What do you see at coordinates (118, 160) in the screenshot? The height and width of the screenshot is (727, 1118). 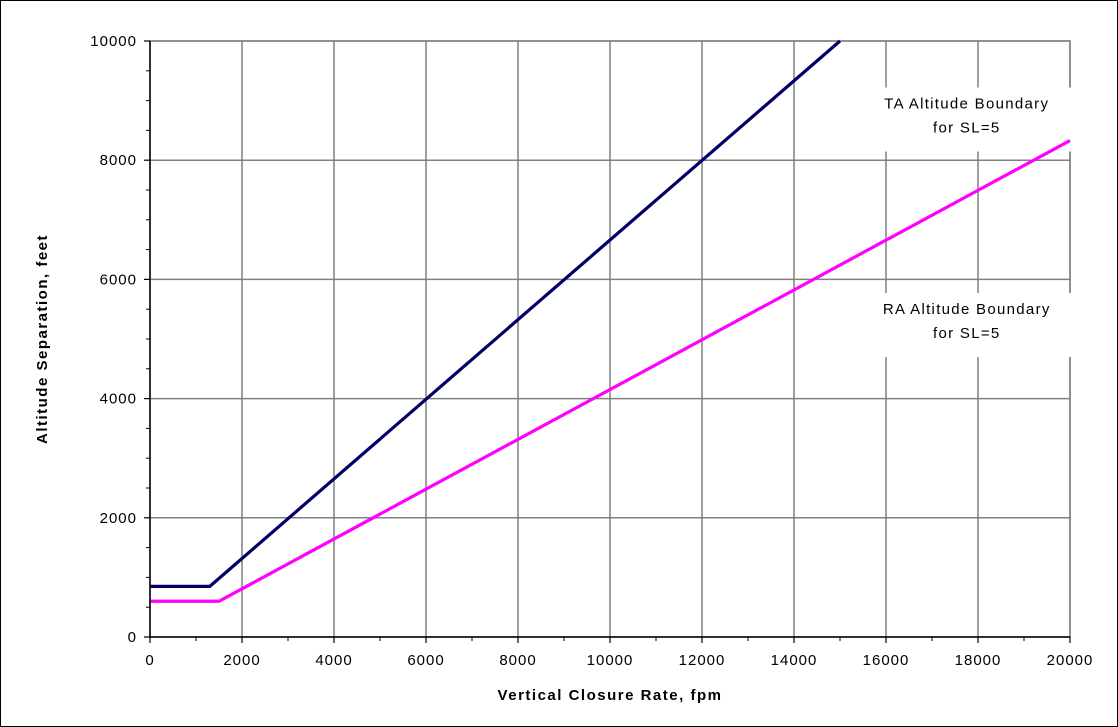 I see `y-tick-label: 8000` at bounding box center [118, 160].